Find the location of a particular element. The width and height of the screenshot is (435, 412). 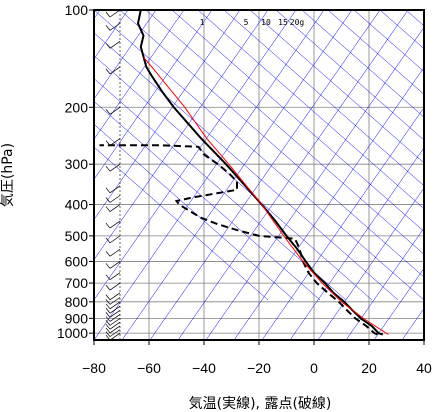

x-tick-label: −80 is located at coordinates (94, 368).